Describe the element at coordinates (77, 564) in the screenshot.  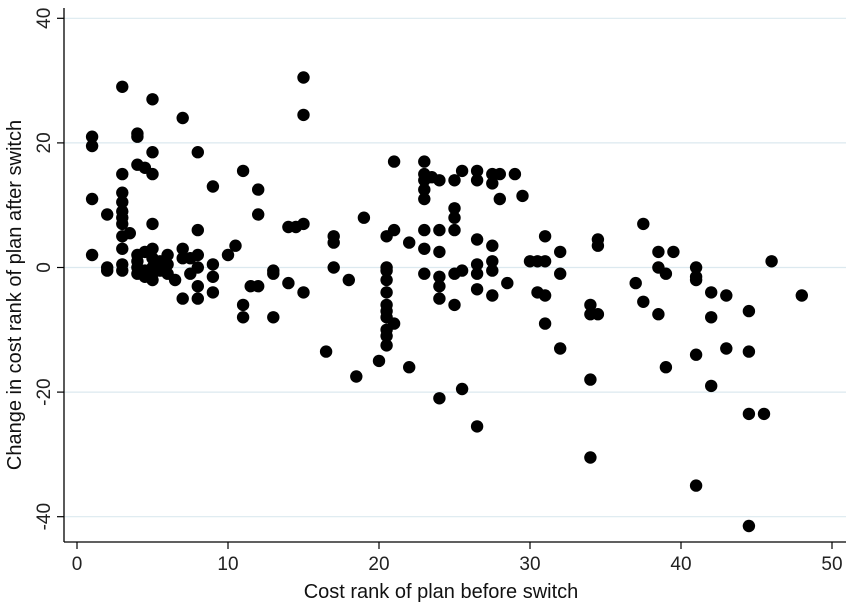
I see `x-tick-label: 0` at that location.